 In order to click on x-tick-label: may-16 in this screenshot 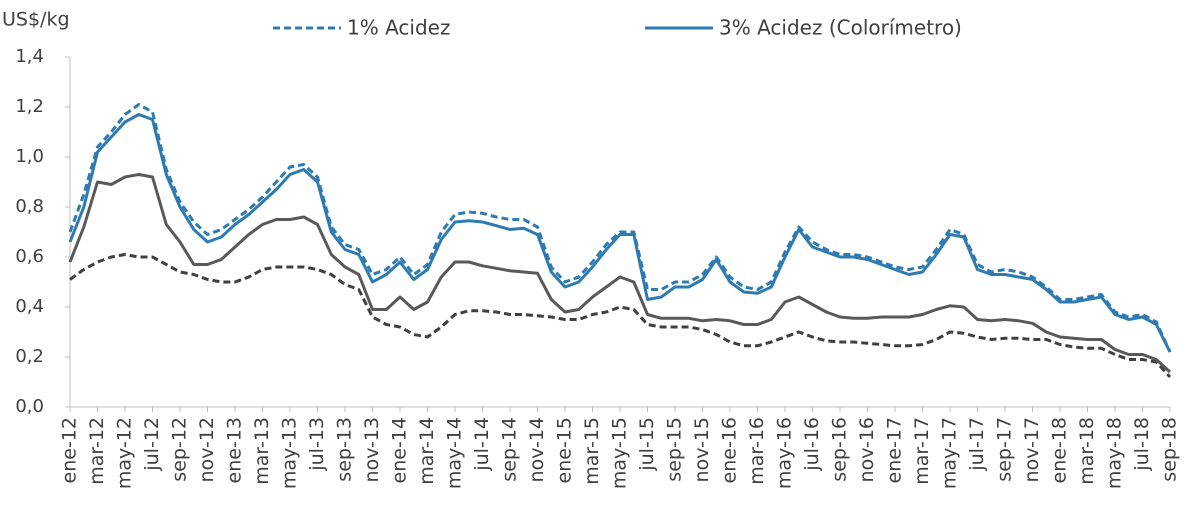, I will do `click(785, 453)`.